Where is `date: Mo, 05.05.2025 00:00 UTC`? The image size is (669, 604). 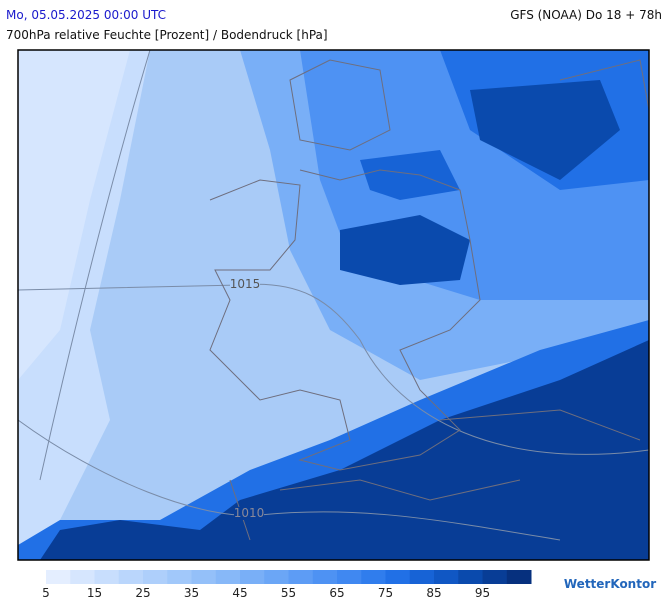 date: Mo, 05.05.2025 00:00 UTC is located at coordinates (86, 15).